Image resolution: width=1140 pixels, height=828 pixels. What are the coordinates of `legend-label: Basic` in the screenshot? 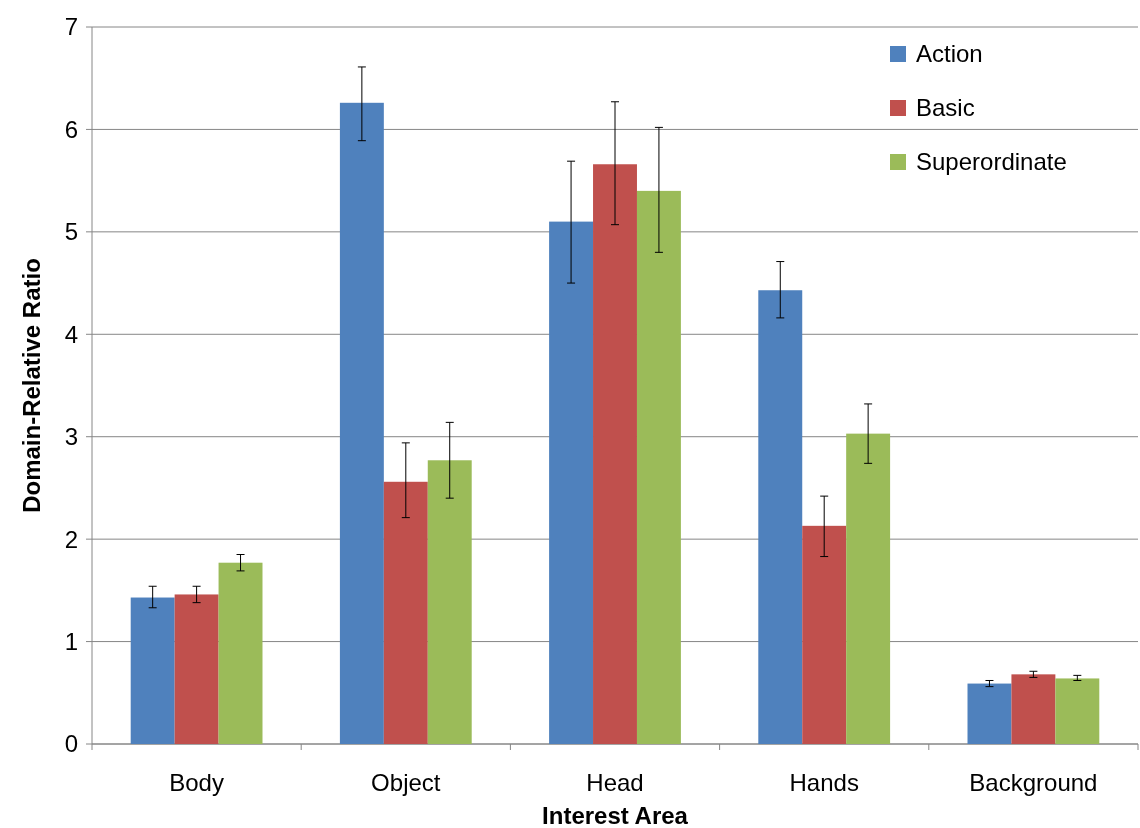 It's located at (945, 108).